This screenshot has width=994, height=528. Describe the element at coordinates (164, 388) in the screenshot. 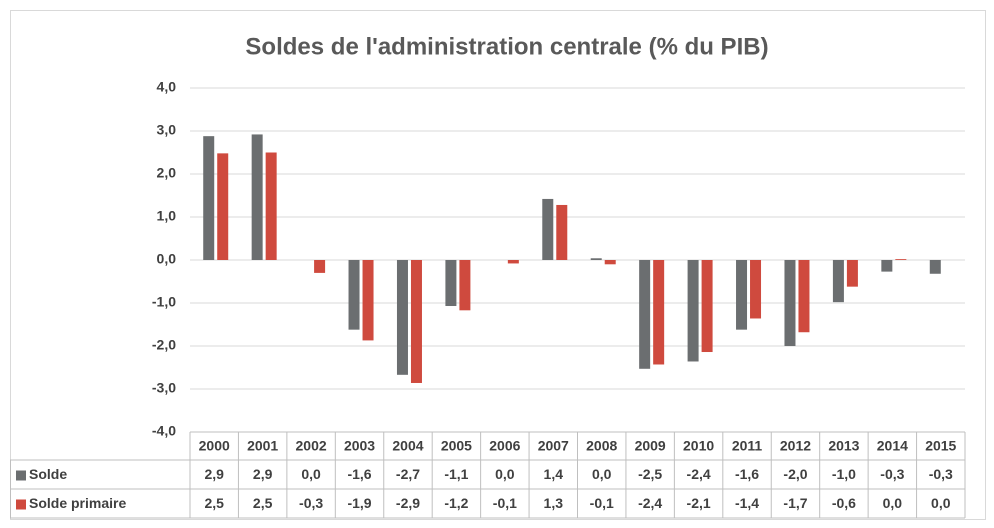

I see `y-tick-label: -3,0` at that location.